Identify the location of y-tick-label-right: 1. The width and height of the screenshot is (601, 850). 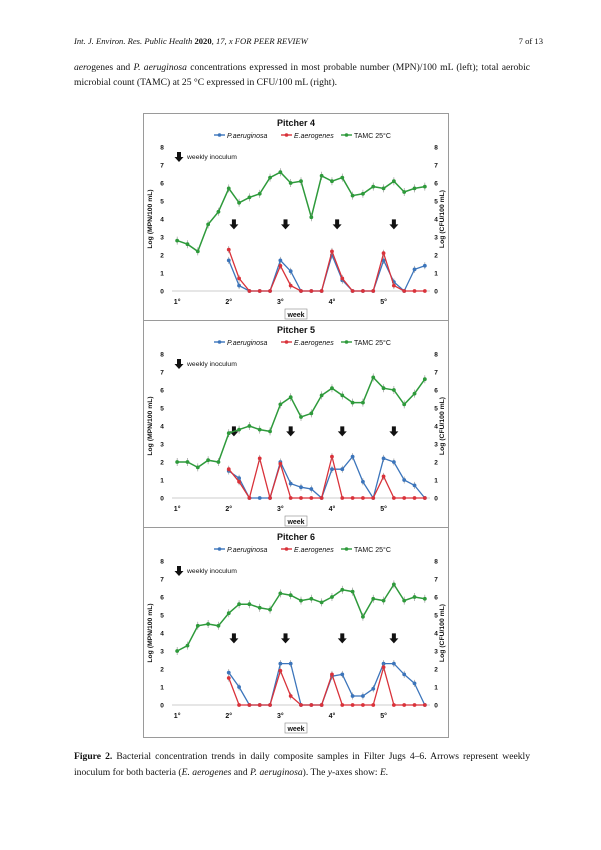
(436, 274).